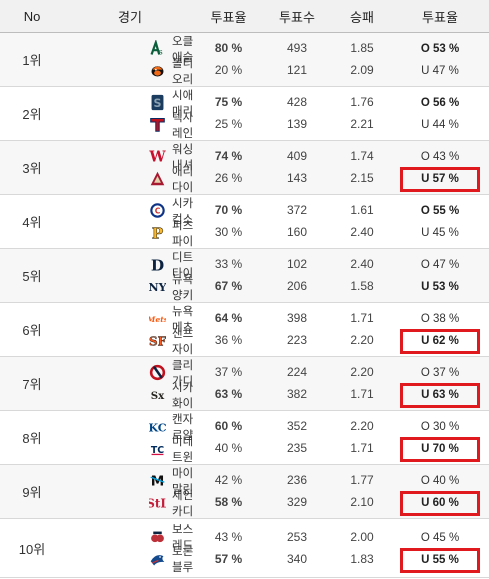 The width and height of the screenshot is (489, 579). What do you see at coordinates (440, 211) in the screenshot?
I see `over-under-rate: O 55 %` at bounding box center [440, 211].